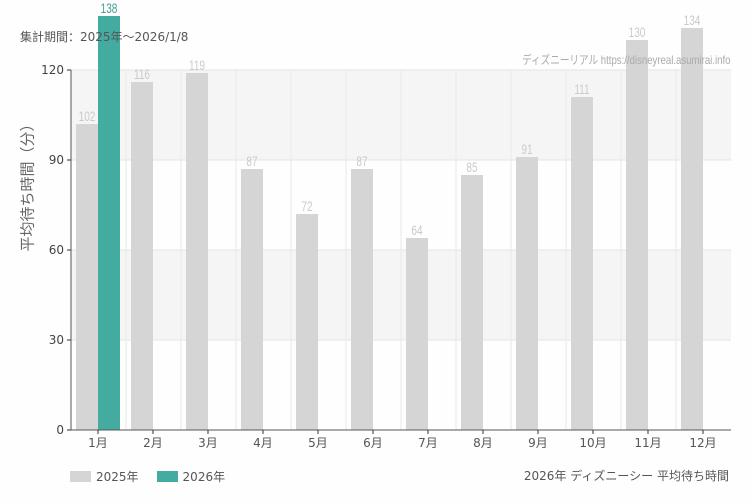 This screenshot has width=750, height=504. I want to click on bar-value-label: 119, so click(197, 65).